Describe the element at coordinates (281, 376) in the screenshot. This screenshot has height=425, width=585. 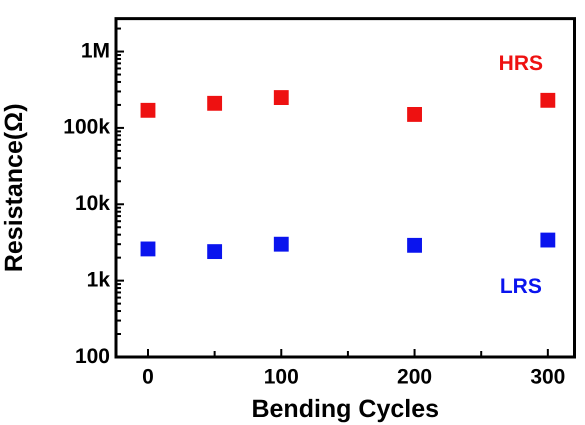
I see `x-tick-label: 100` at that location.